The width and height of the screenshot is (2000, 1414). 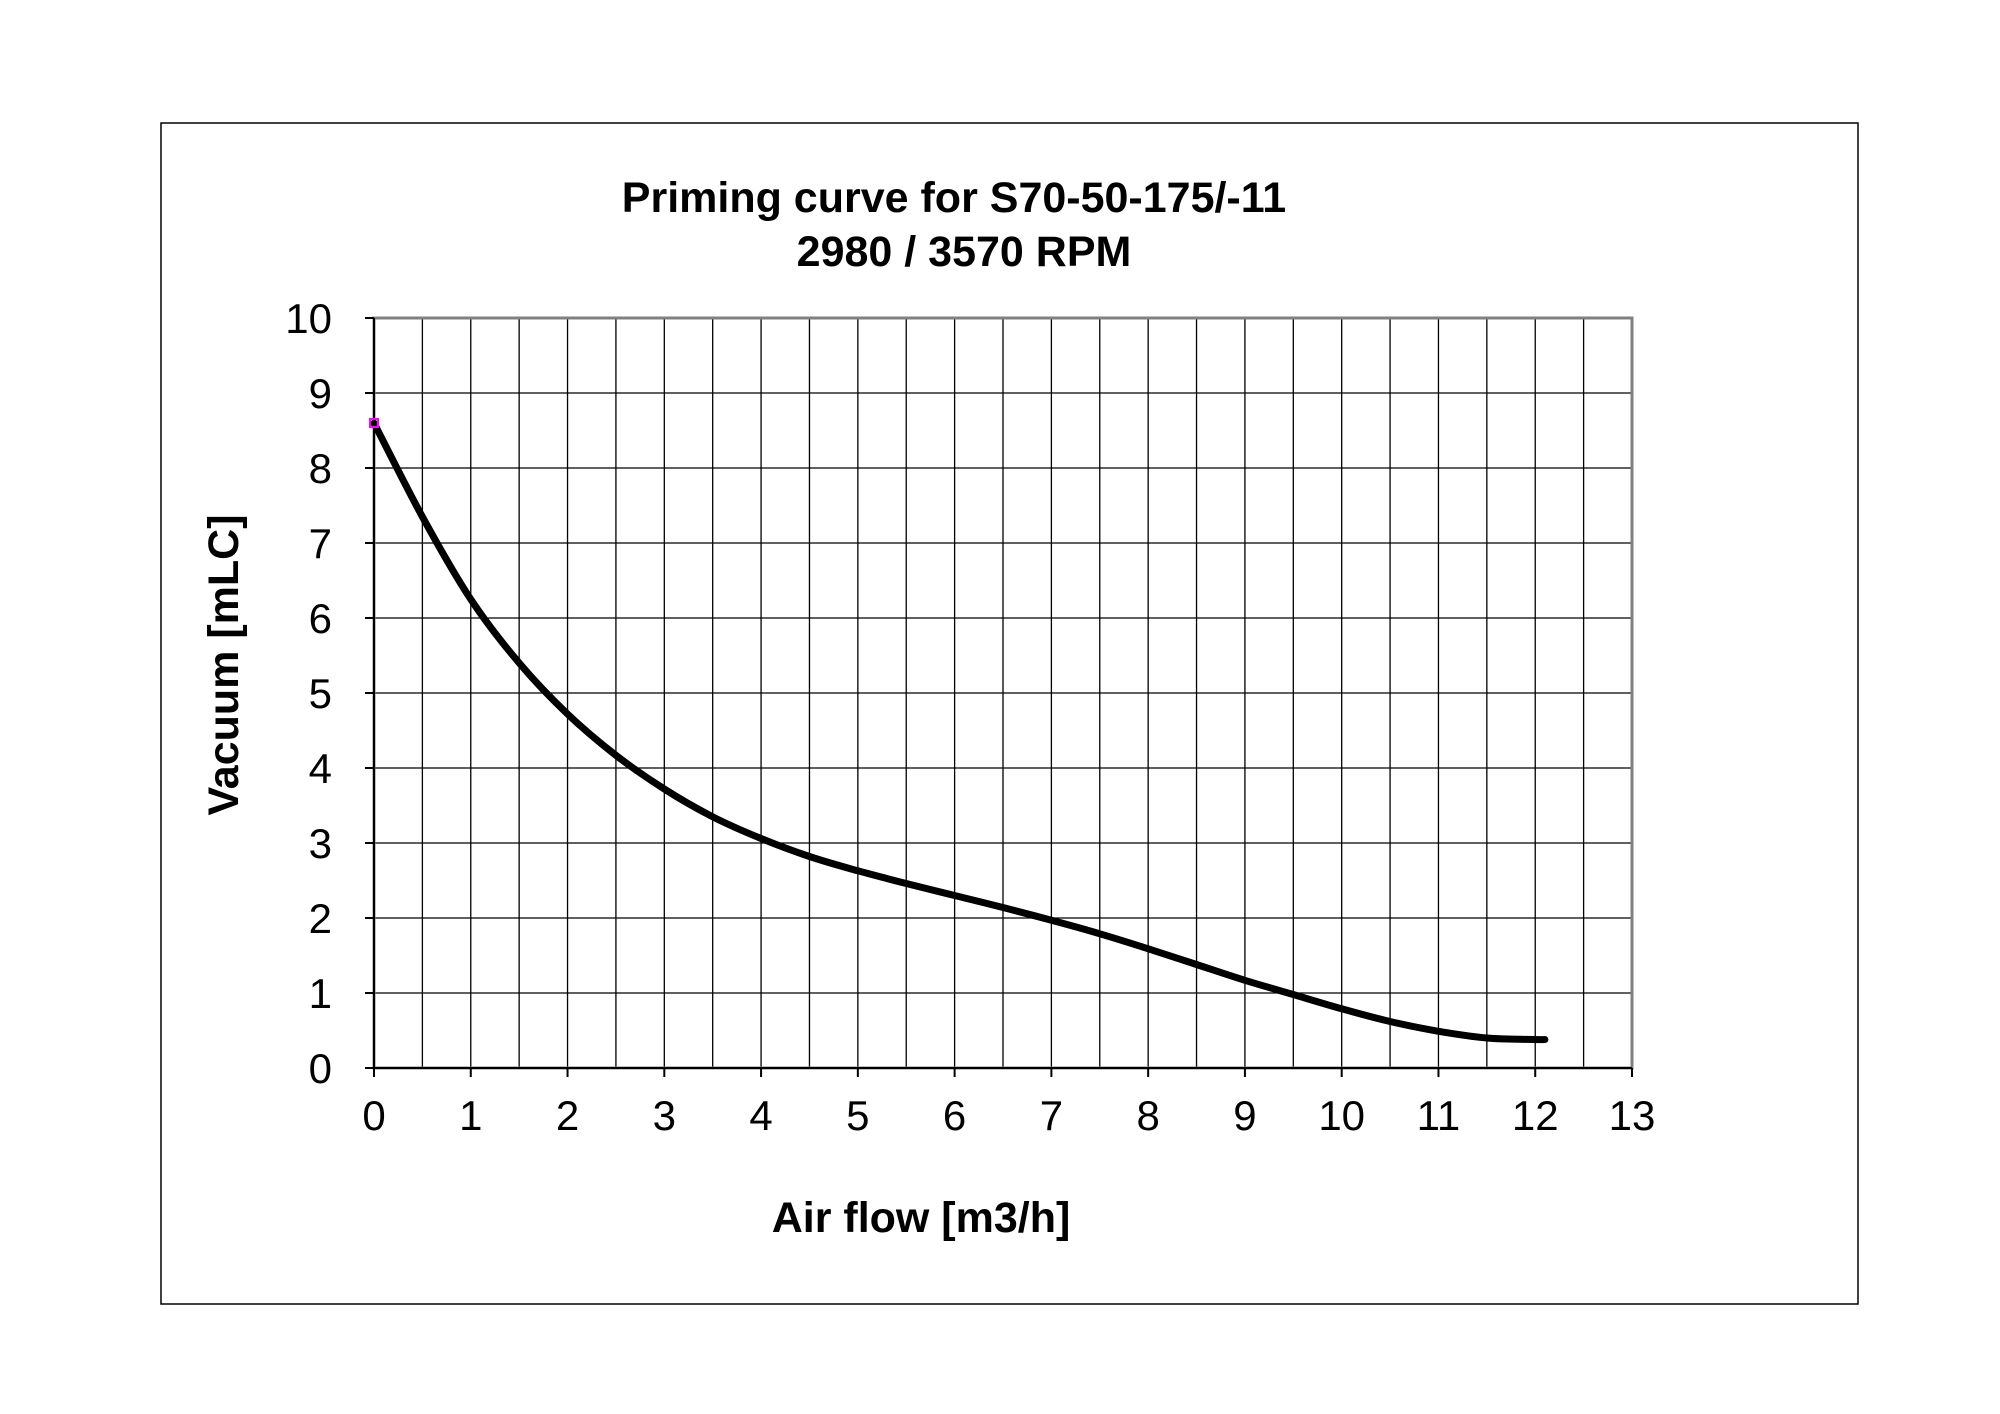 I want to click on chart-title: Priming curve for S70-50-175/-11, so click(x=954, y=198).